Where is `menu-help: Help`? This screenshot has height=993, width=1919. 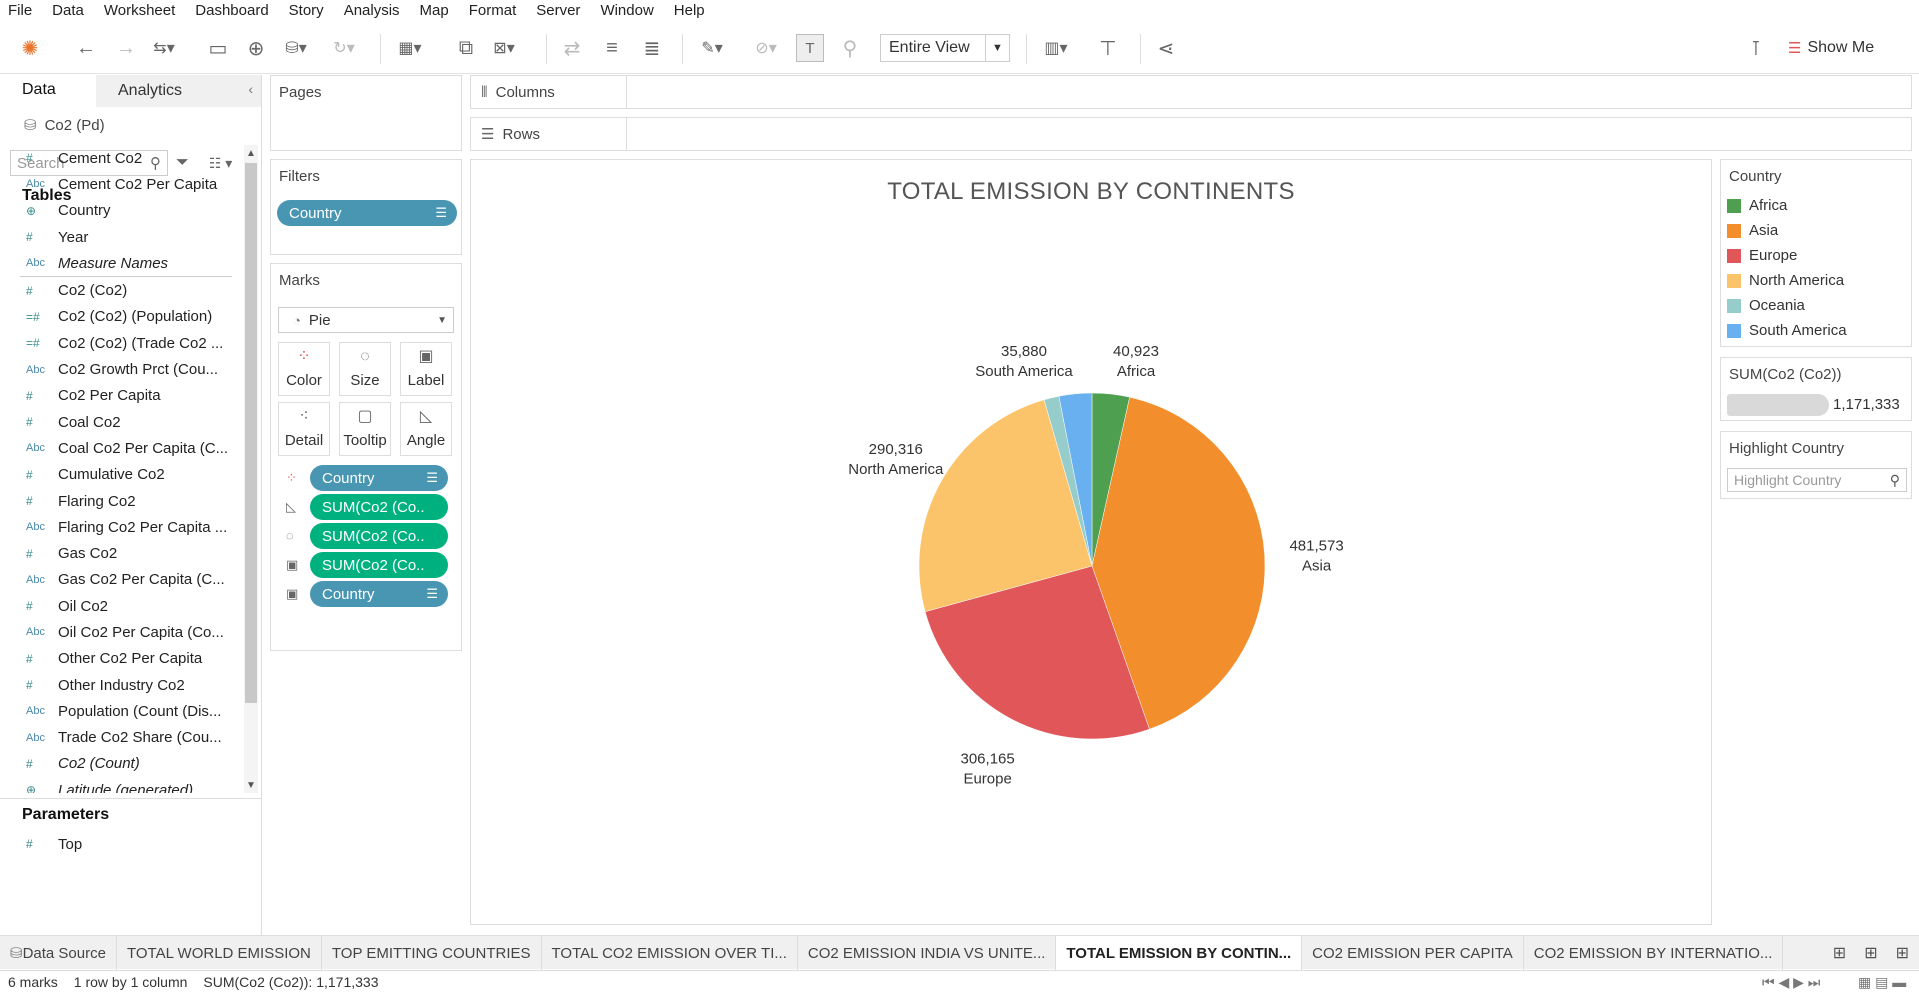 menu-help: Help is located at coordinates (689, 10).